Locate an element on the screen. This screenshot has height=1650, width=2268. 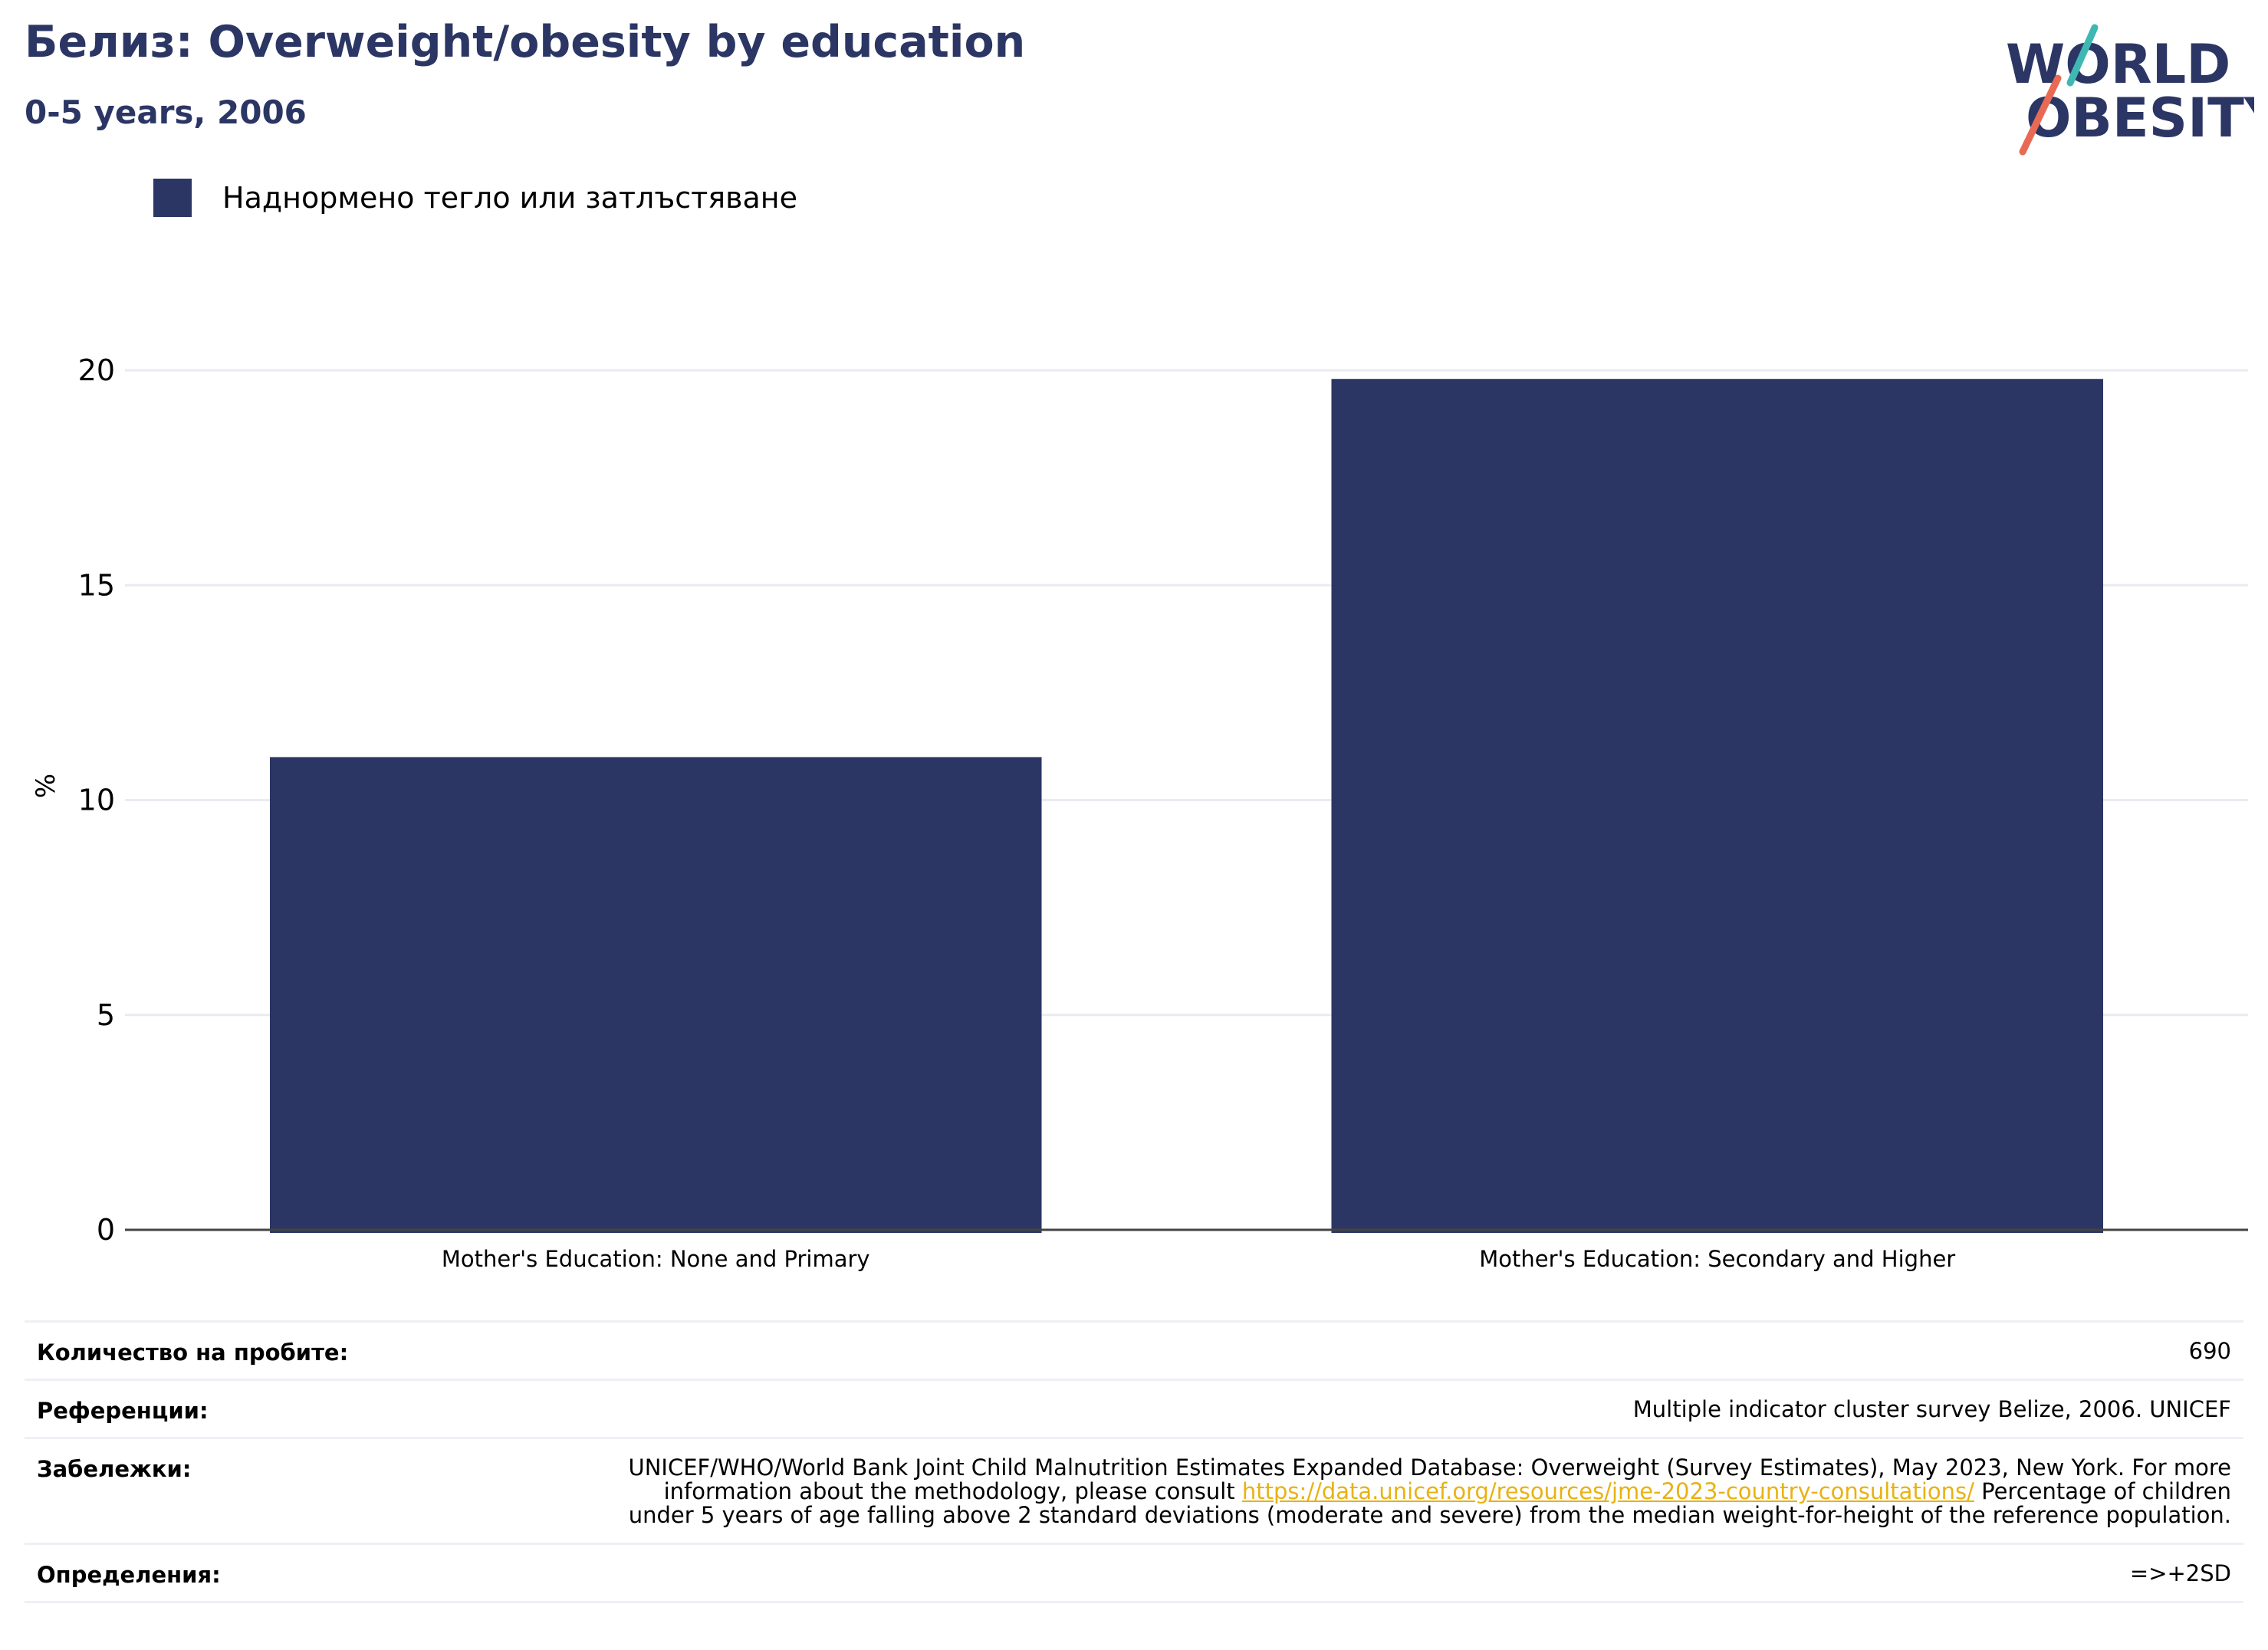
world-obesity-logo: WORLD OBESITY is located at coordinates (2130, 90).